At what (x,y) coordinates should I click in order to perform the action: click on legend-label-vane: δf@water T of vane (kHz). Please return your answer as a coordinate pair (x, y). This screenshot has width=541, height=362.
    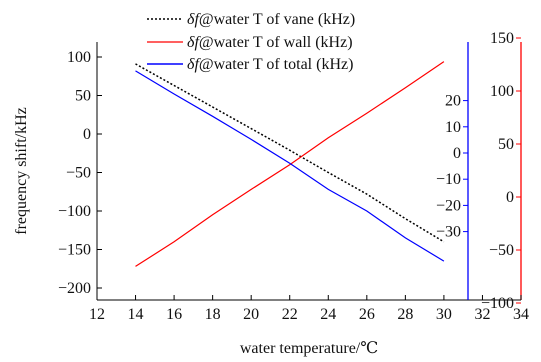
    Looking at the image, I should click on (271, 19).